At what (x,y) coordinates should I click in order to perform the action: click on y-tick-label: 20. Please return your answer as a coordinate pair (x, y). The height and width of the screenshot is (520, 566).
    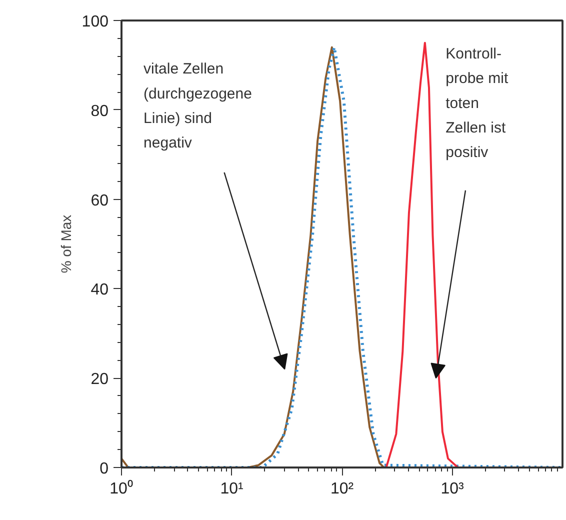
    Looking at the image, I should click on (99, 379).